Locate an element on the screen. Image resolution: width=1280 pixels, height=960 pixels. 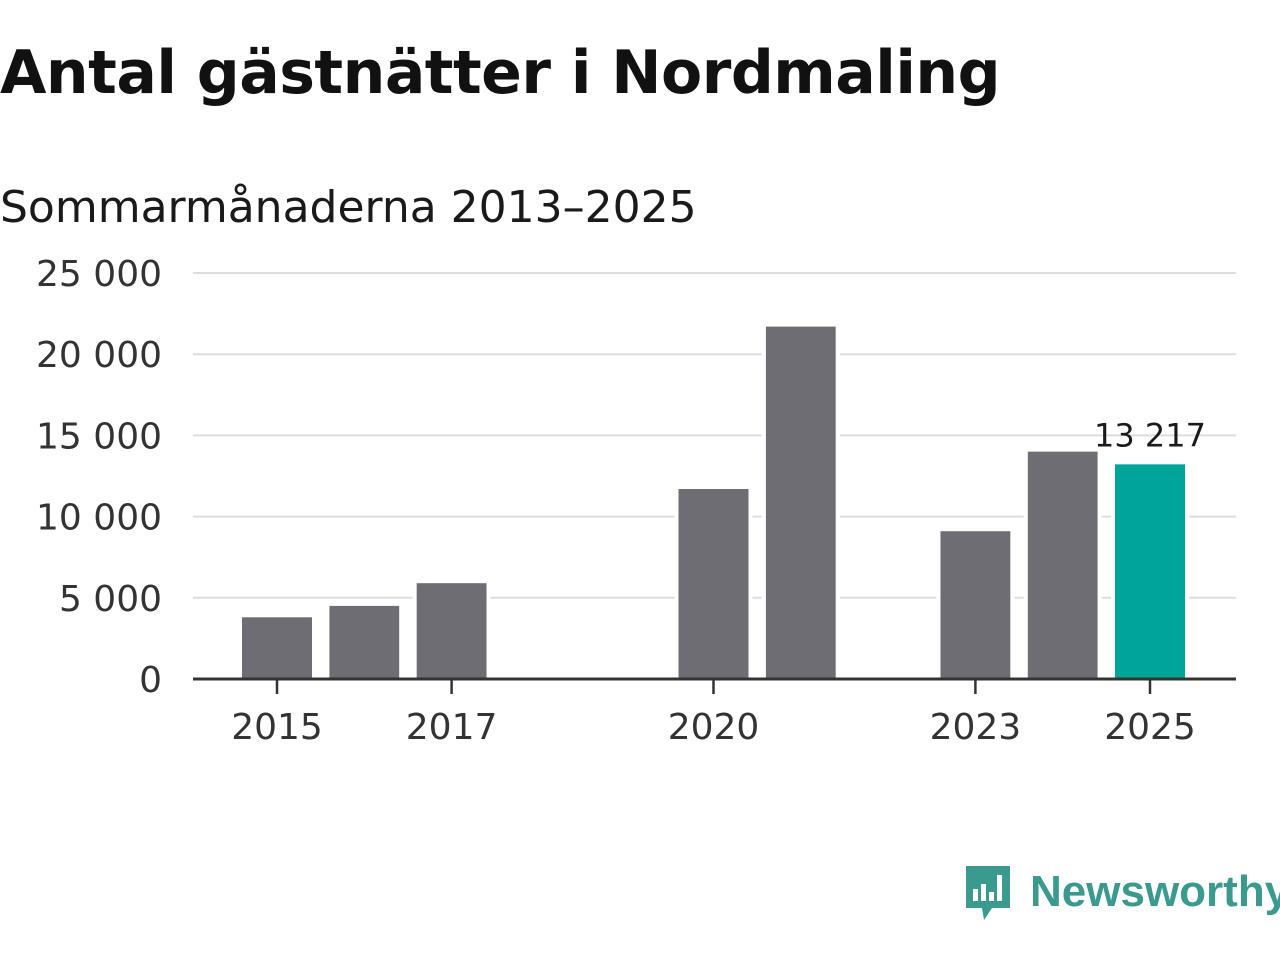
x-tick-label: 2020 is located at coordinates (714, 727).